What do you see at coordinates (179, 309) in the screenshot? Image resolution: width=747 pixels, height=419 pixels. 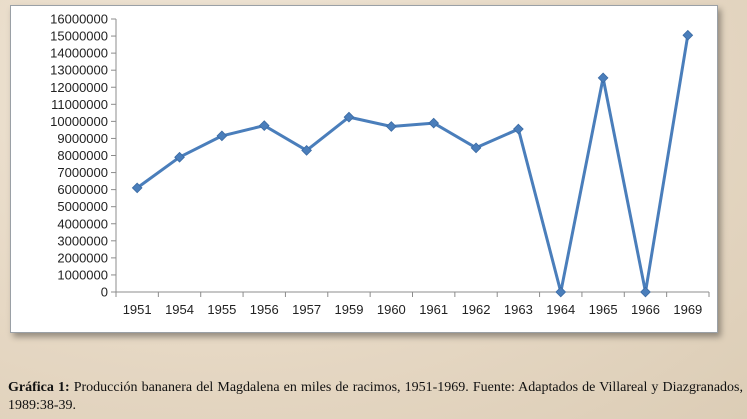 I see `x-tick-label: 1954` at bounding box center [179, 309].